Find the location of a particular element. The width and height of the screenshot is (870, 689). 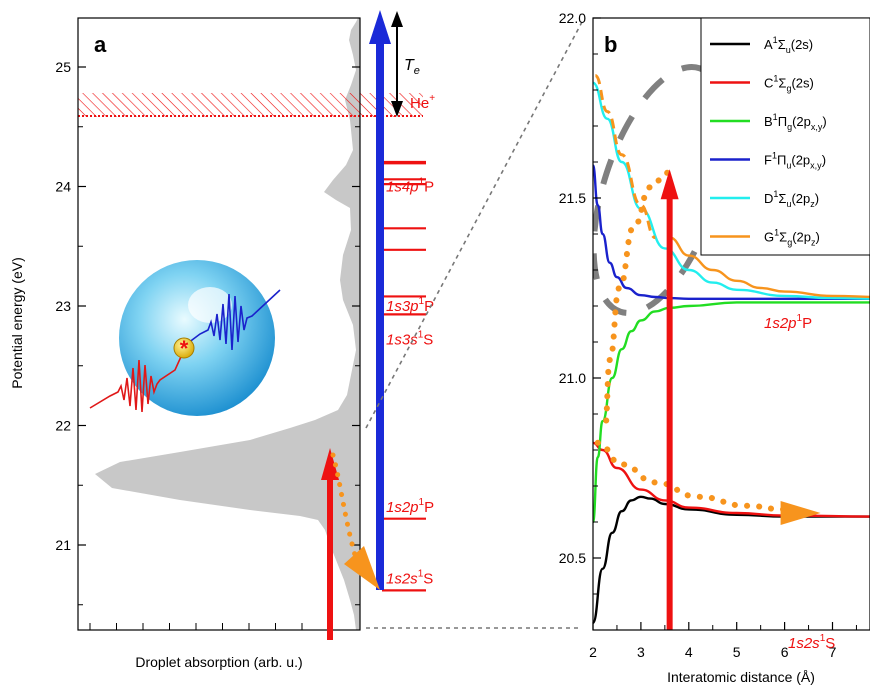

droplet-sphere is located at coordinates (197, 338).